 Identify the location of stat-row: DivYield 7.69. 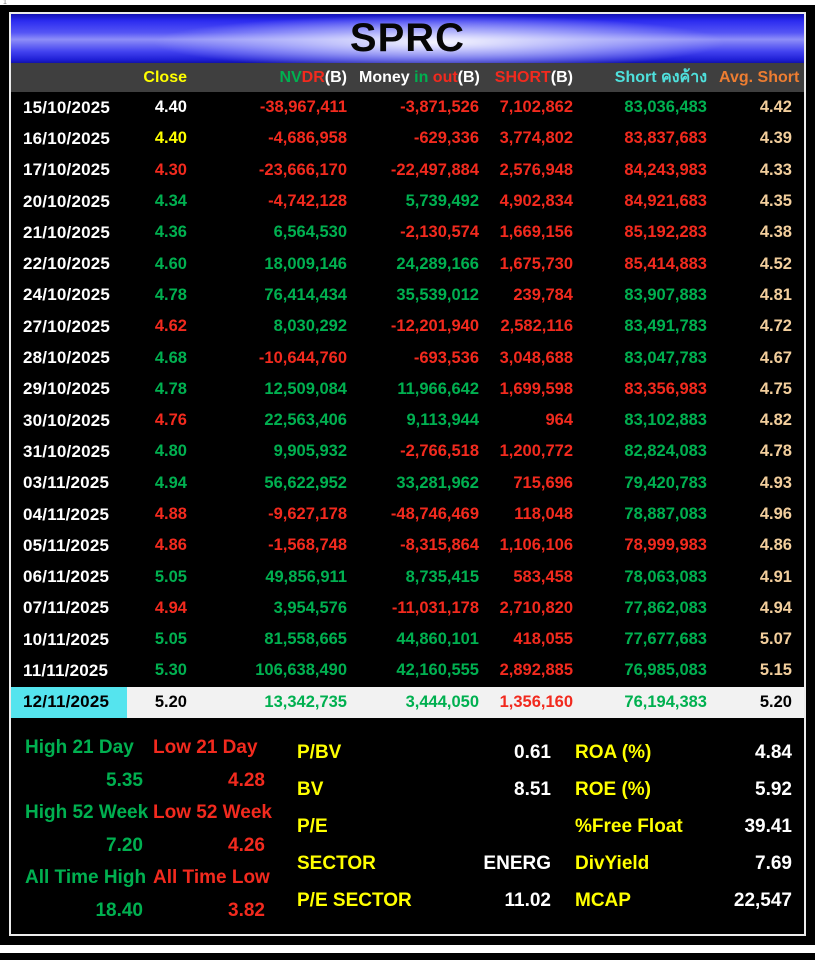
(679, 863).